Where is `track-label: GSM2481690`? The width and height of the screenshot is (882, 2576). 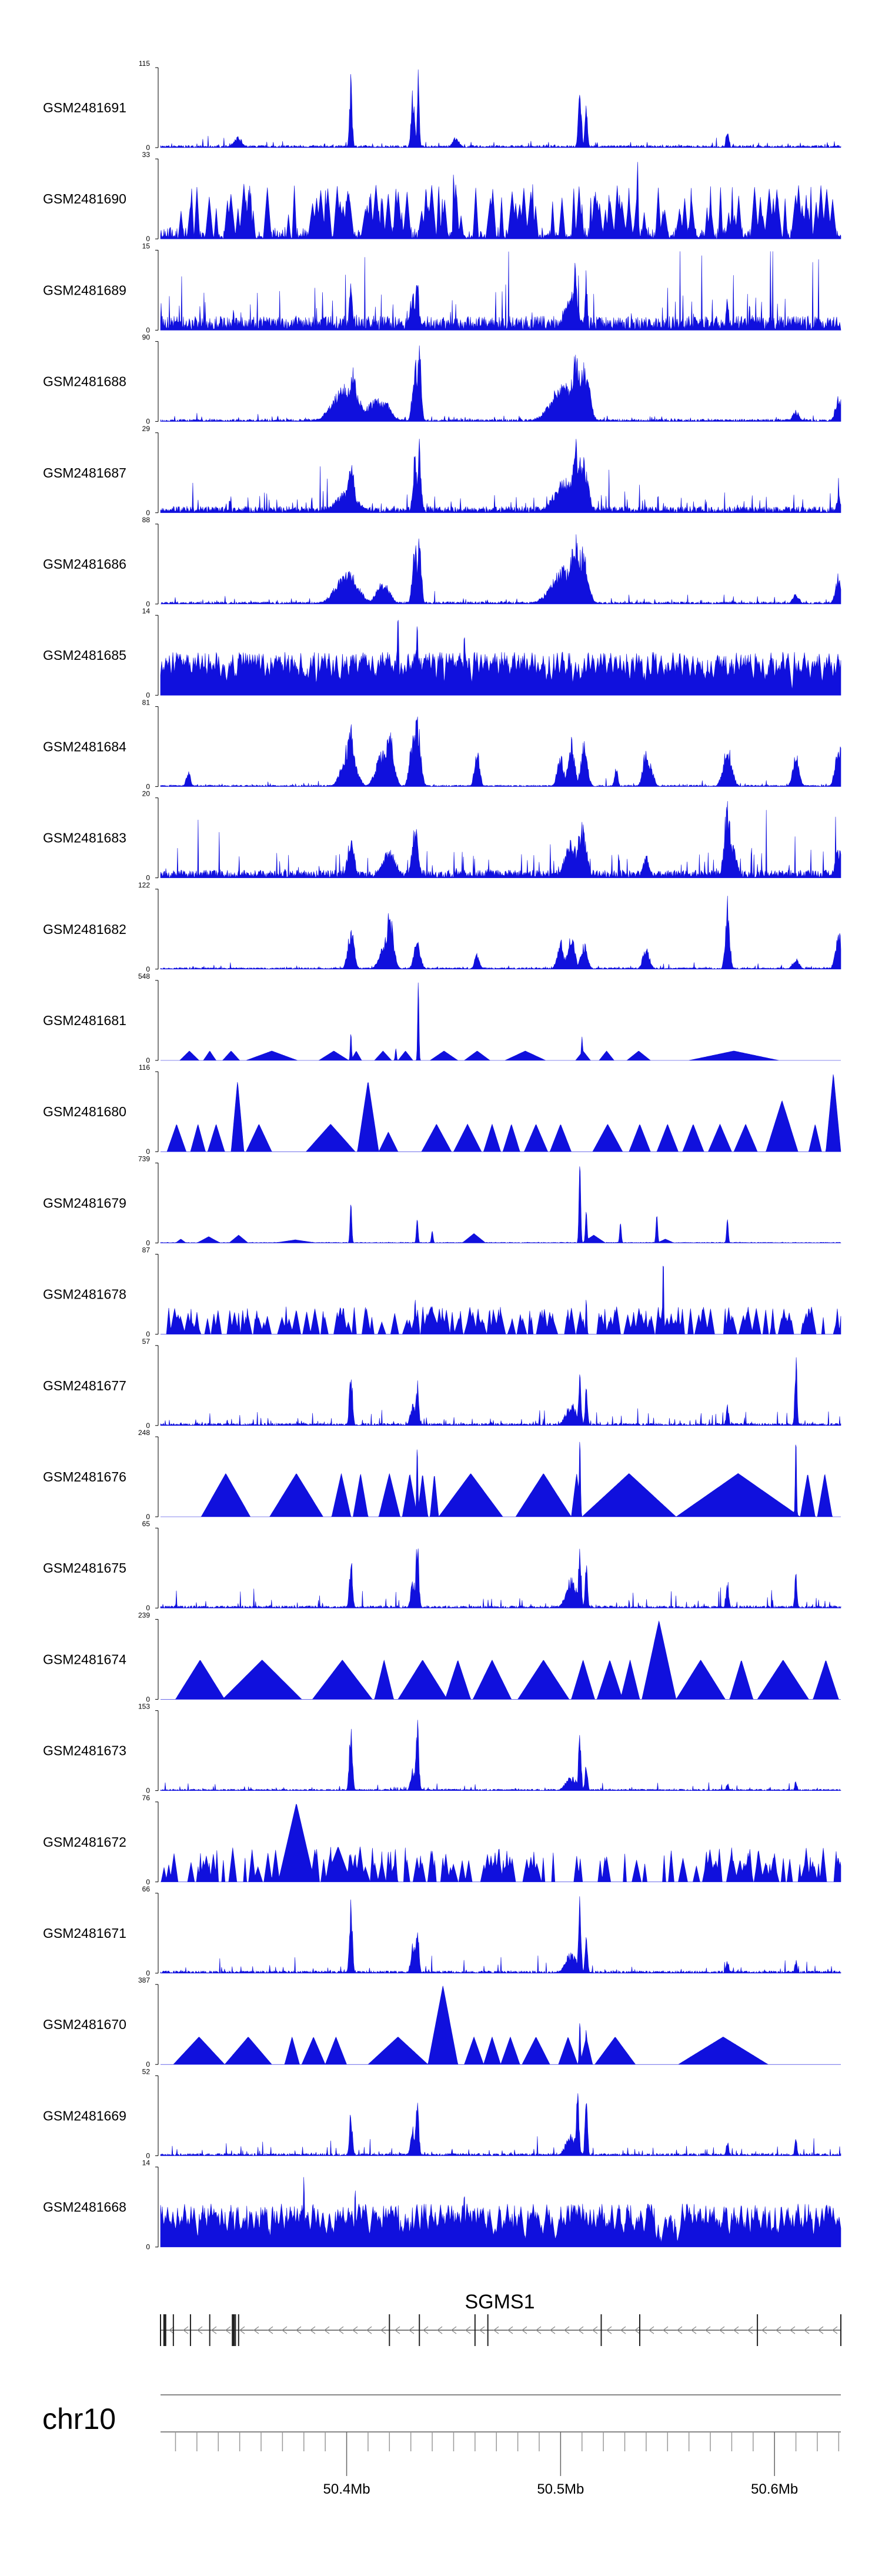
track-label: GSM2481690 is located at coordinates (84, 198).